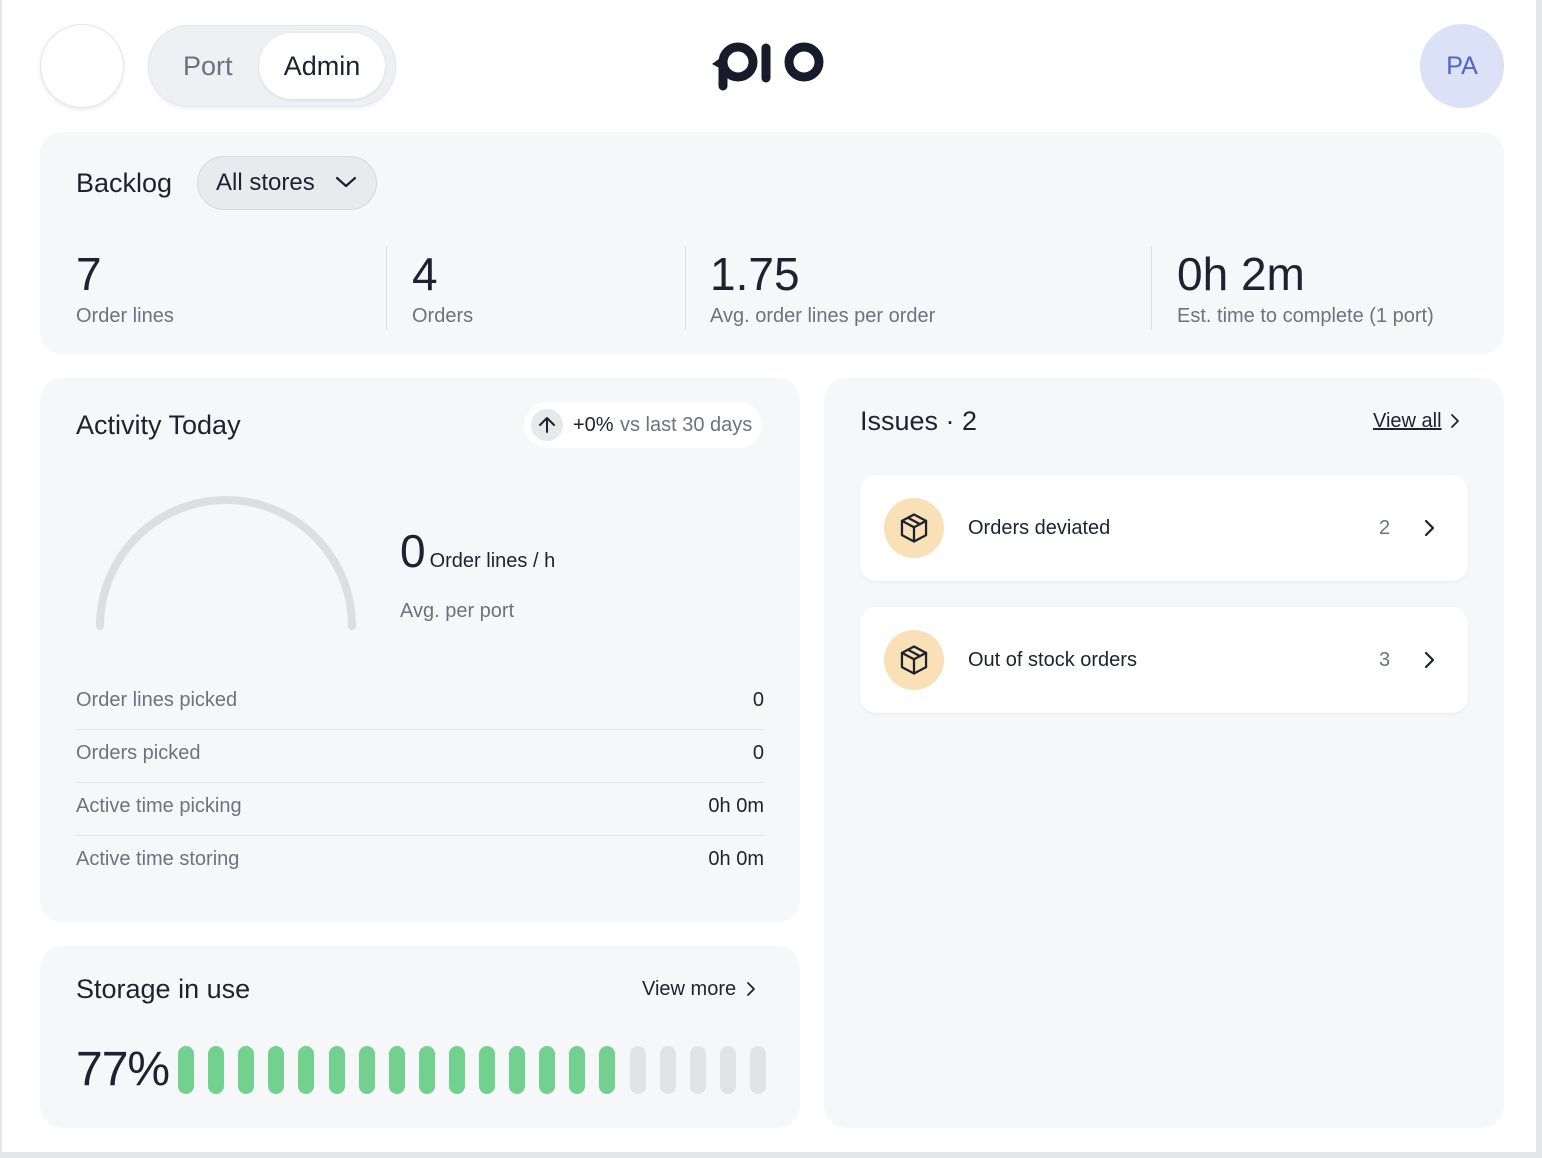  Describe the element at coordinates (919, 421) in the screenshot. I see `issues-title: Issues · 2` at that location.